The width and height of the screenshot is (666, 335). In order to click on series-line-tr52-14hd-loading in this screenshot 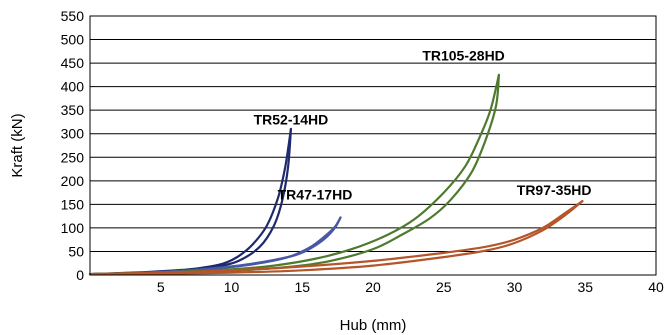, I will do `click(190, 201)`.